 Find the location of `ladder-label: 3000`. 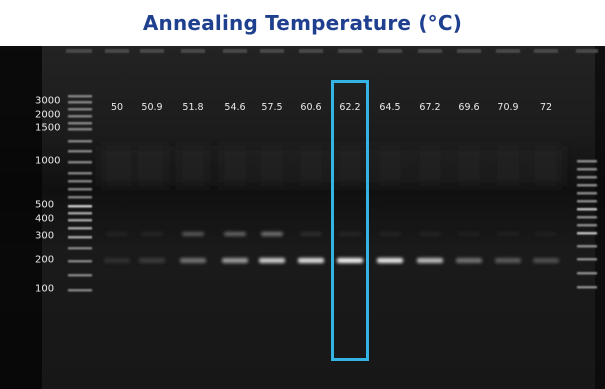

ladder-label: 3000 is located at coordinates (48, 101).